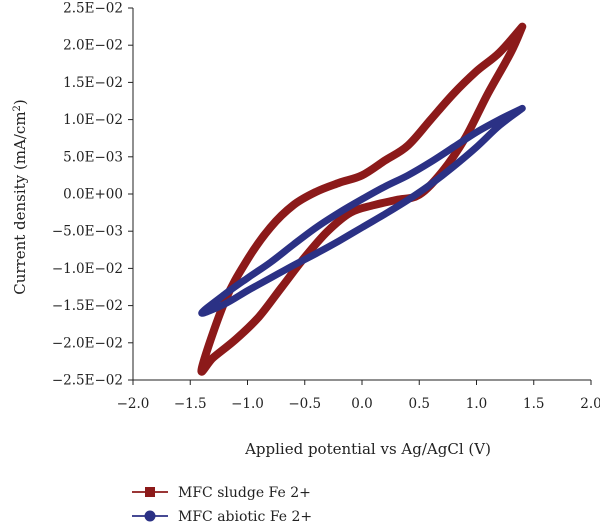 This screenshot has height=530, width=600. What do you see at coordinates (419, 404) in the screenshot?
I see `x-tick-label: 0.5` at bounding box center [419, 404].